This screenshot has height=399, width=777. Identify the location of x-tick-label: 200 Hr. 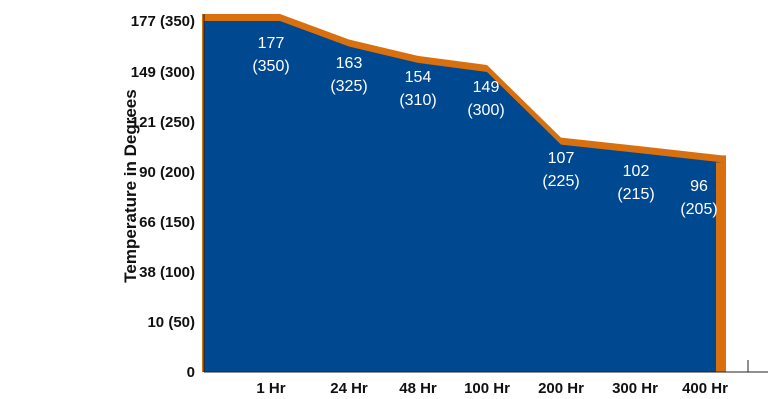
(561, 388).